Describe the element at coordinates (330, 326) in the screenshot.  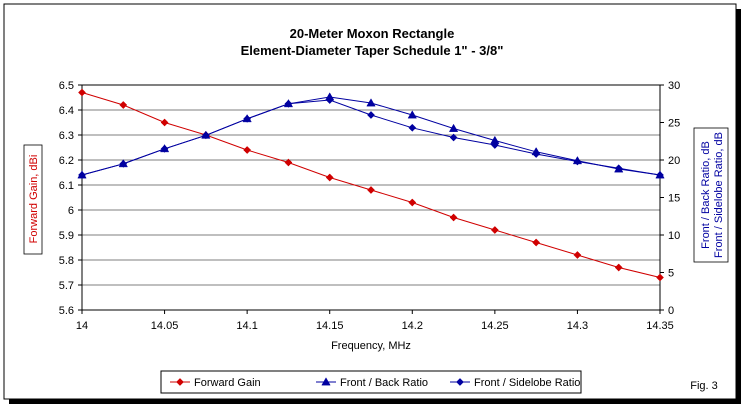
I see `x-tick-label: 14.15` at that location.